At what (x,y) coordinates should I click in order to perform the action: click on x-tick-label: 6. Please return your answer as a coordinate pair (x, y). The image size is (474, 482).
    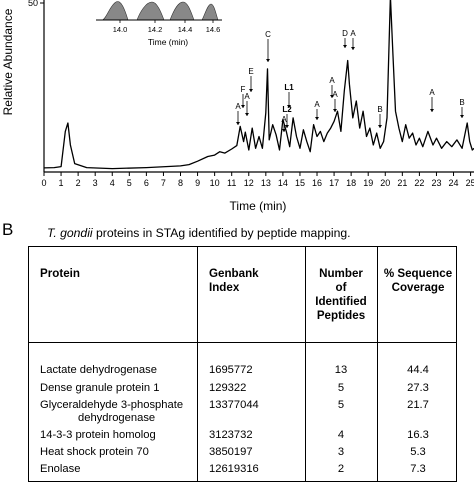
    Looking at the image, I should click on (146, 183).